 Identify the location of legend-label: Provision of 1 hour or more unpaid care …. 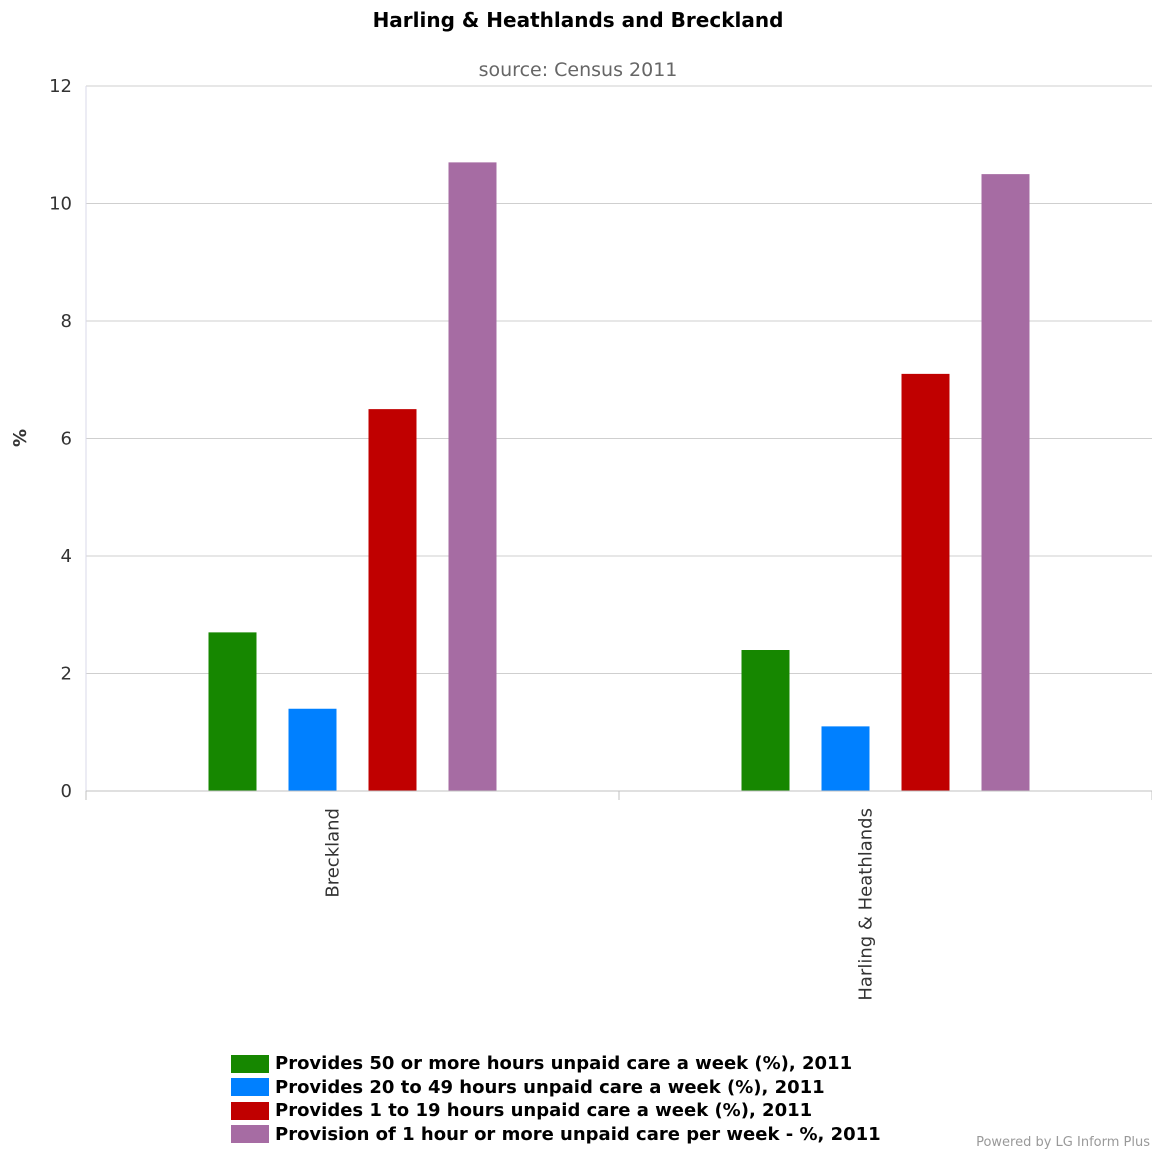
(578, 1134).